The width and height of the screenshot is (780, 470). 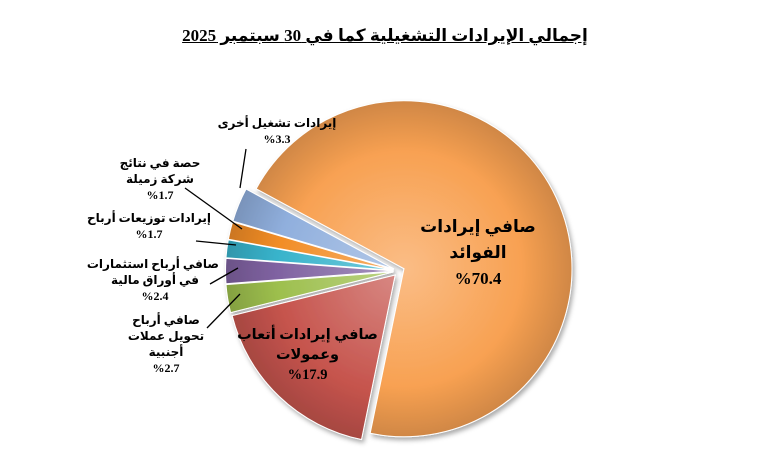 What do you see at coordinates (166, 320) in the screenshot?
I see `label-text-line: صافي أرباح` at bounding box center [166, 320].